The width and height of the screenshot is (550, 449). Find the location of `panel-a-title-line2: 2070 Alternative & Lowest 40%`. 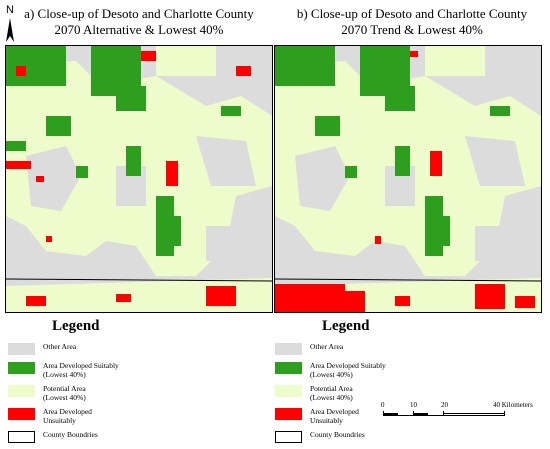

panel-a-title-line2: 2070 Alternative & Lowest 40% is located at coordinates (139, 29).